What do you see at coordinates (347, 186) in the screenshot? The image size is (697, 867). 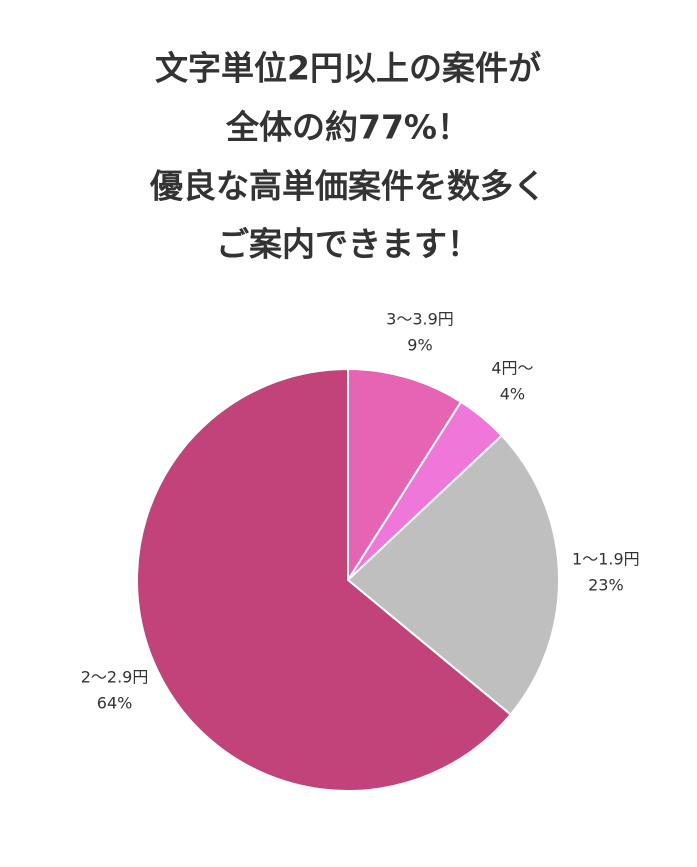 I see `title-line: 優良な高単価案件を数多く` at bounding box center [347, 186].